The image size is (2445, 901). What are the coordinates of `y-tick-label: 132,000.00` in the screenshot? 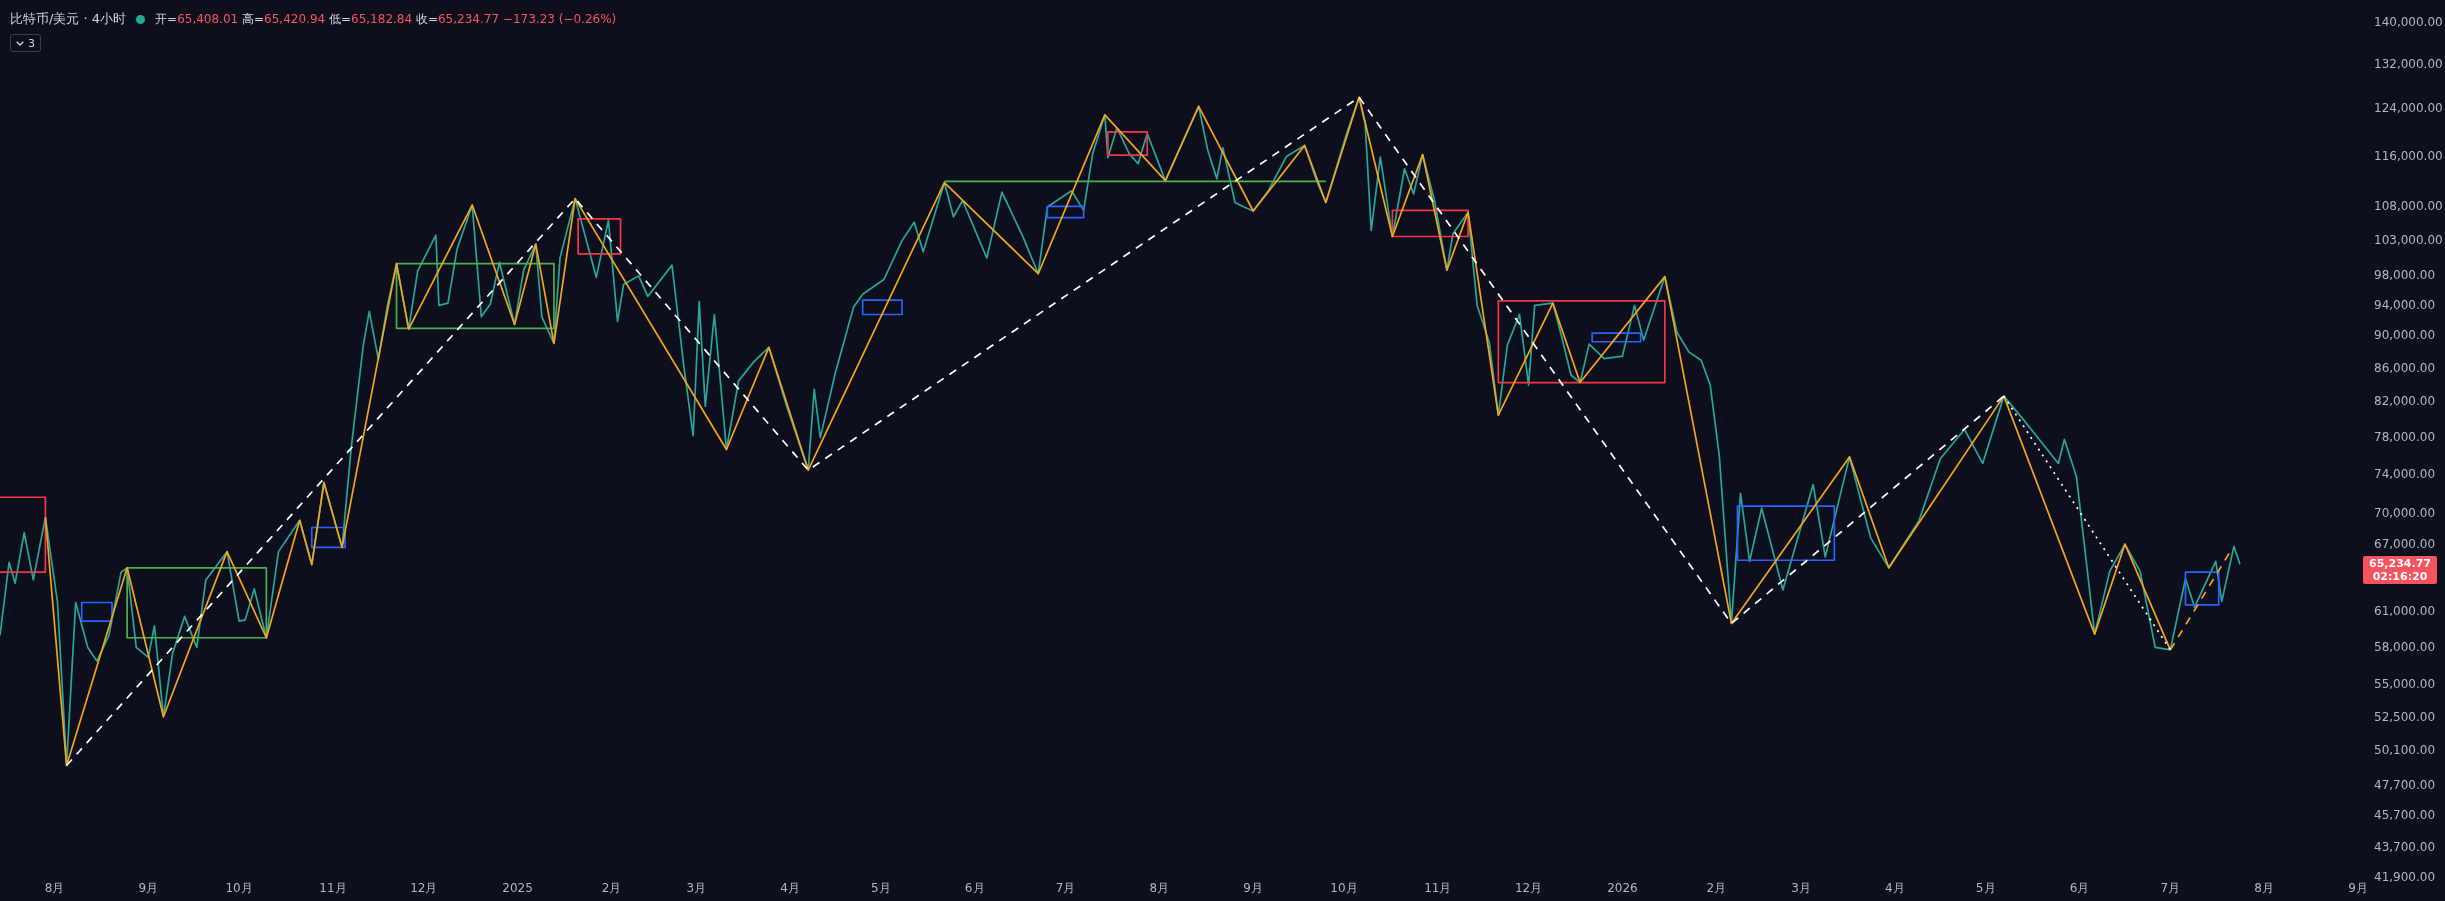 It's located at (2408, 64).